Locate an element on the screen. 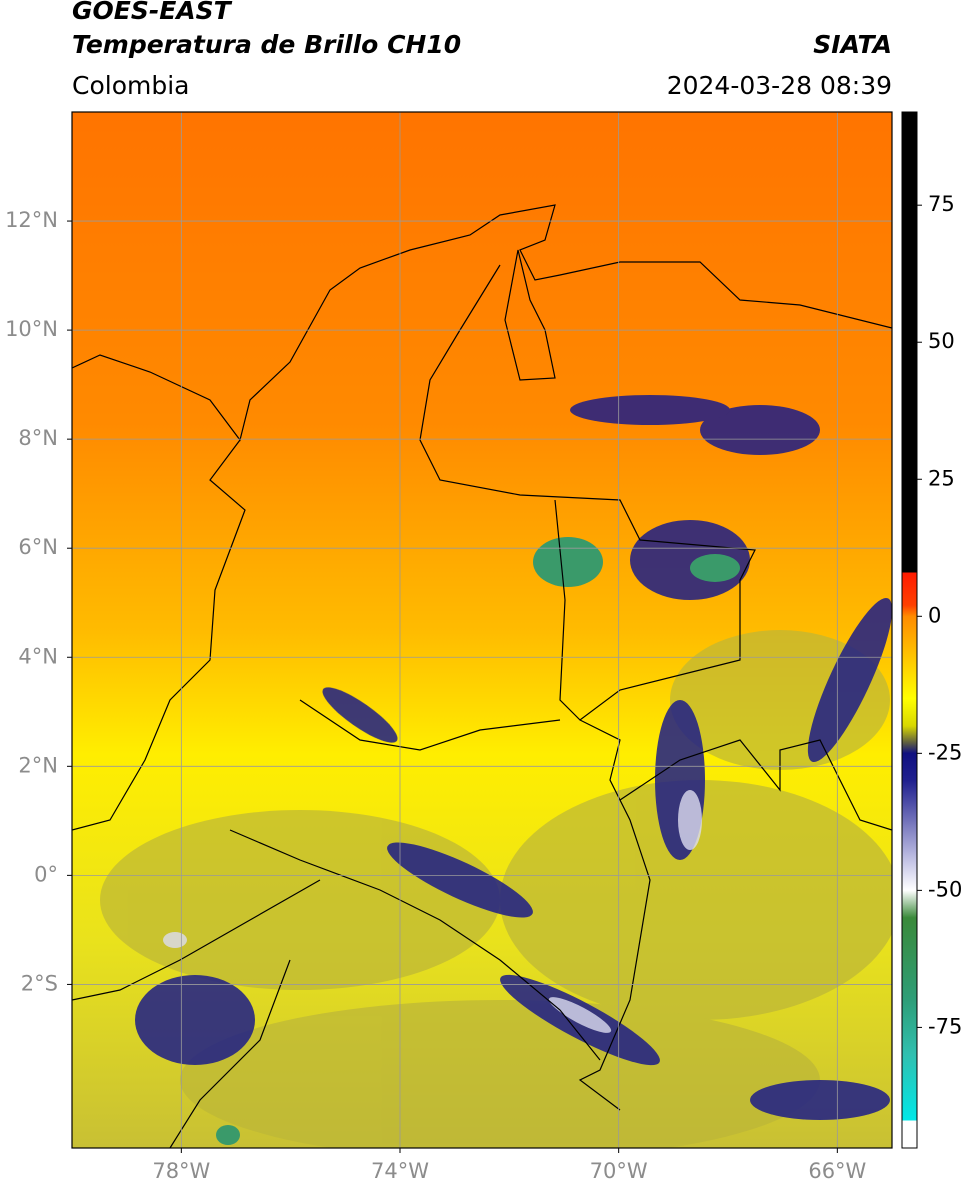 Image resolution: width=966 pixels, height=1190 pixels. region: Colombia is located at coordinates (130, 85).